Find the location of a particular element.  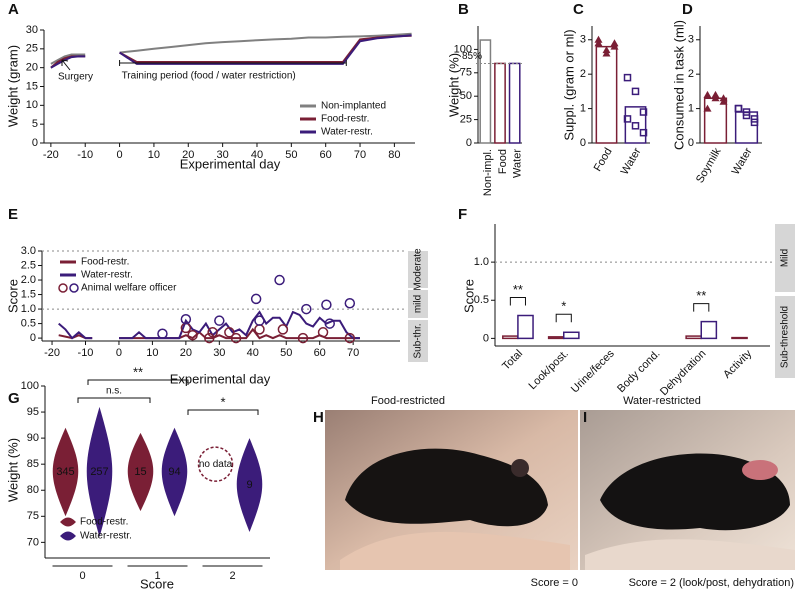

panel-letter: F is located at coordinates (462, 214).